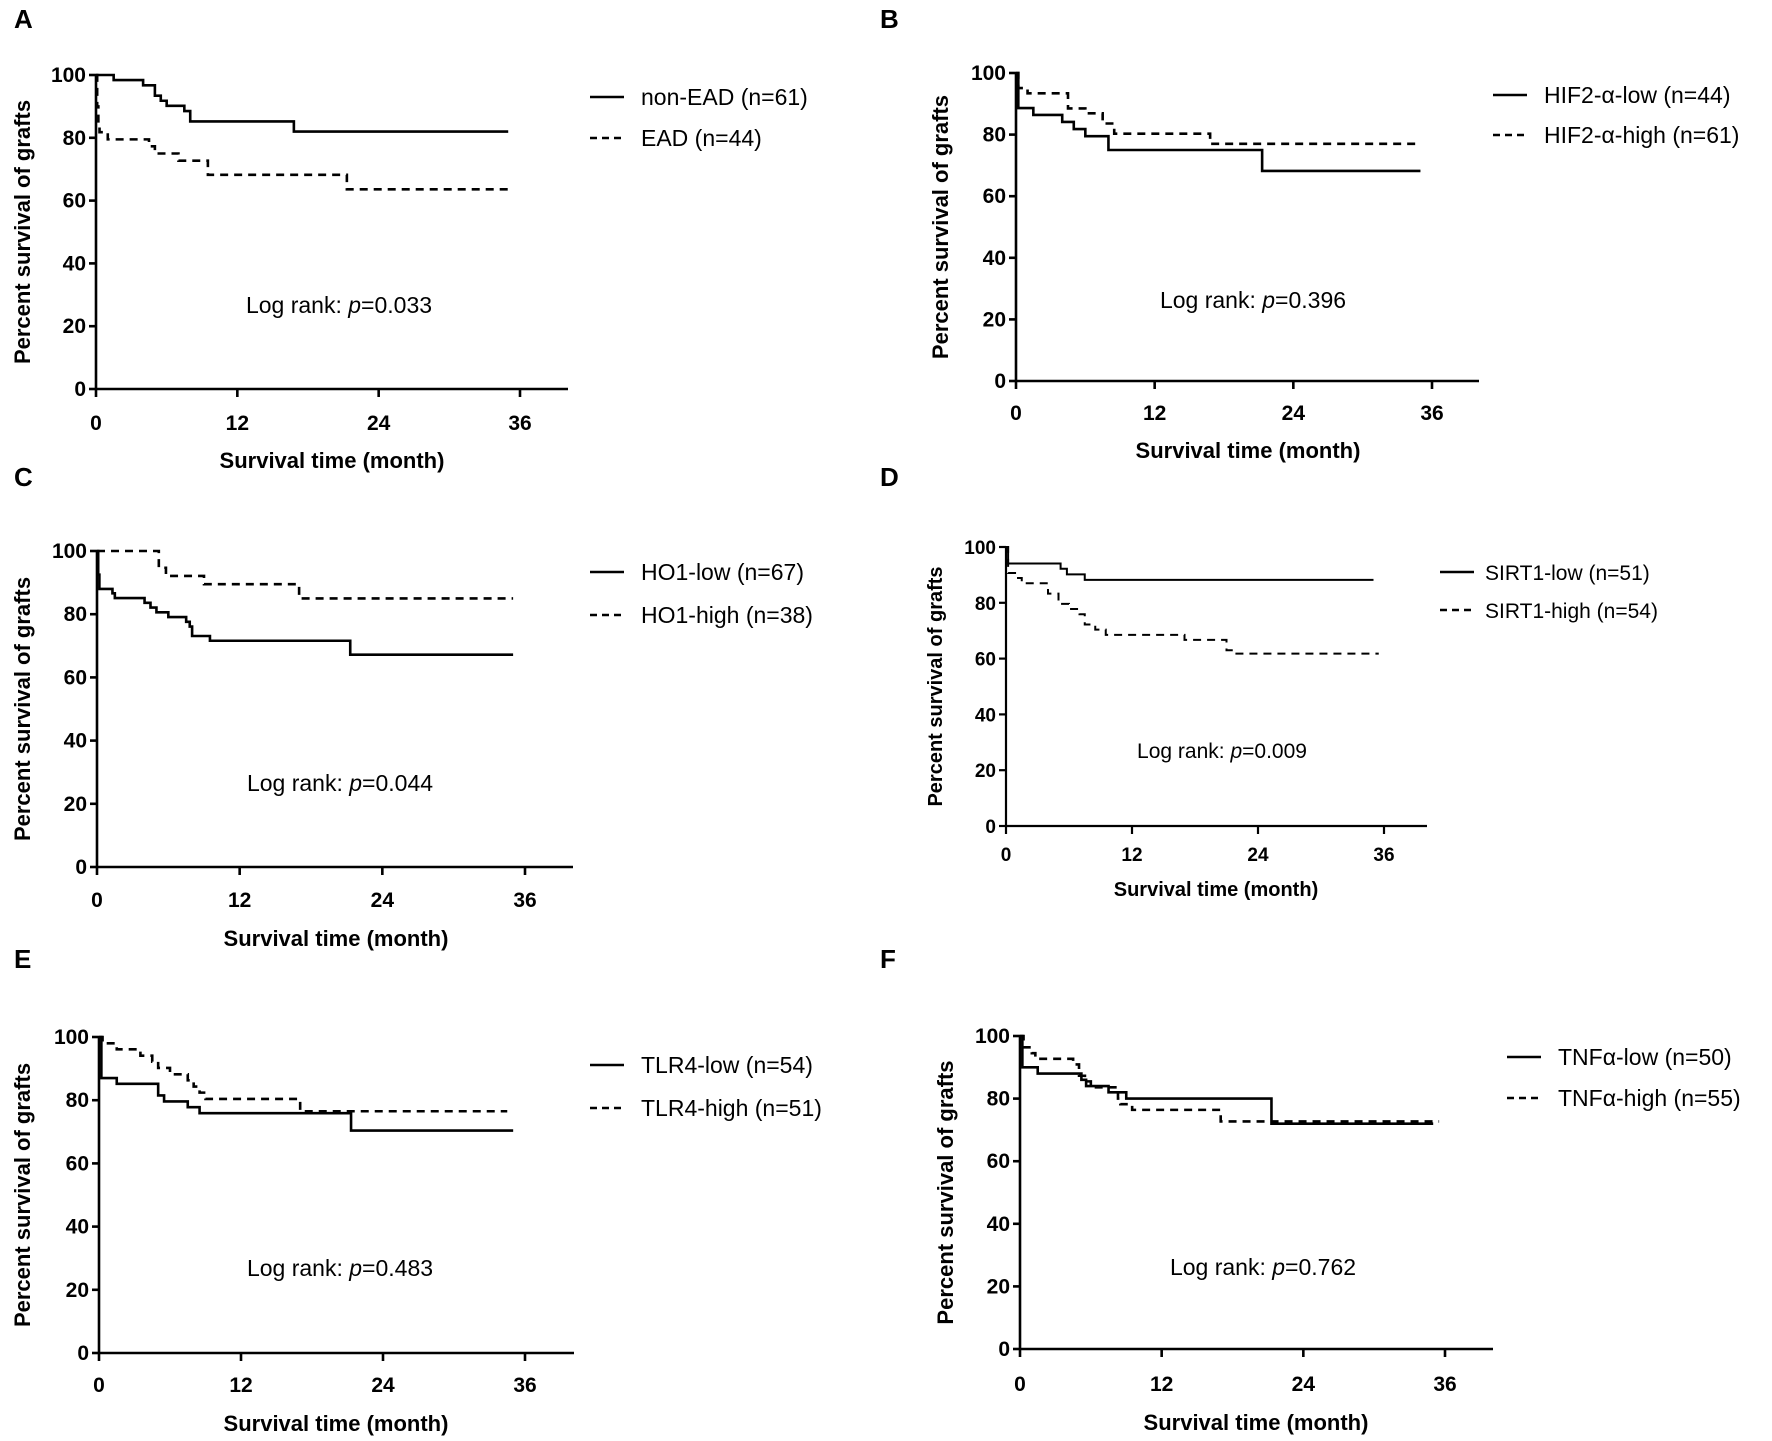 The width and height of the screenshot is (1772, 1441). Describe the element at coordinates (888, 959) in the screenshot. I see `panel-letter: F` at that location.